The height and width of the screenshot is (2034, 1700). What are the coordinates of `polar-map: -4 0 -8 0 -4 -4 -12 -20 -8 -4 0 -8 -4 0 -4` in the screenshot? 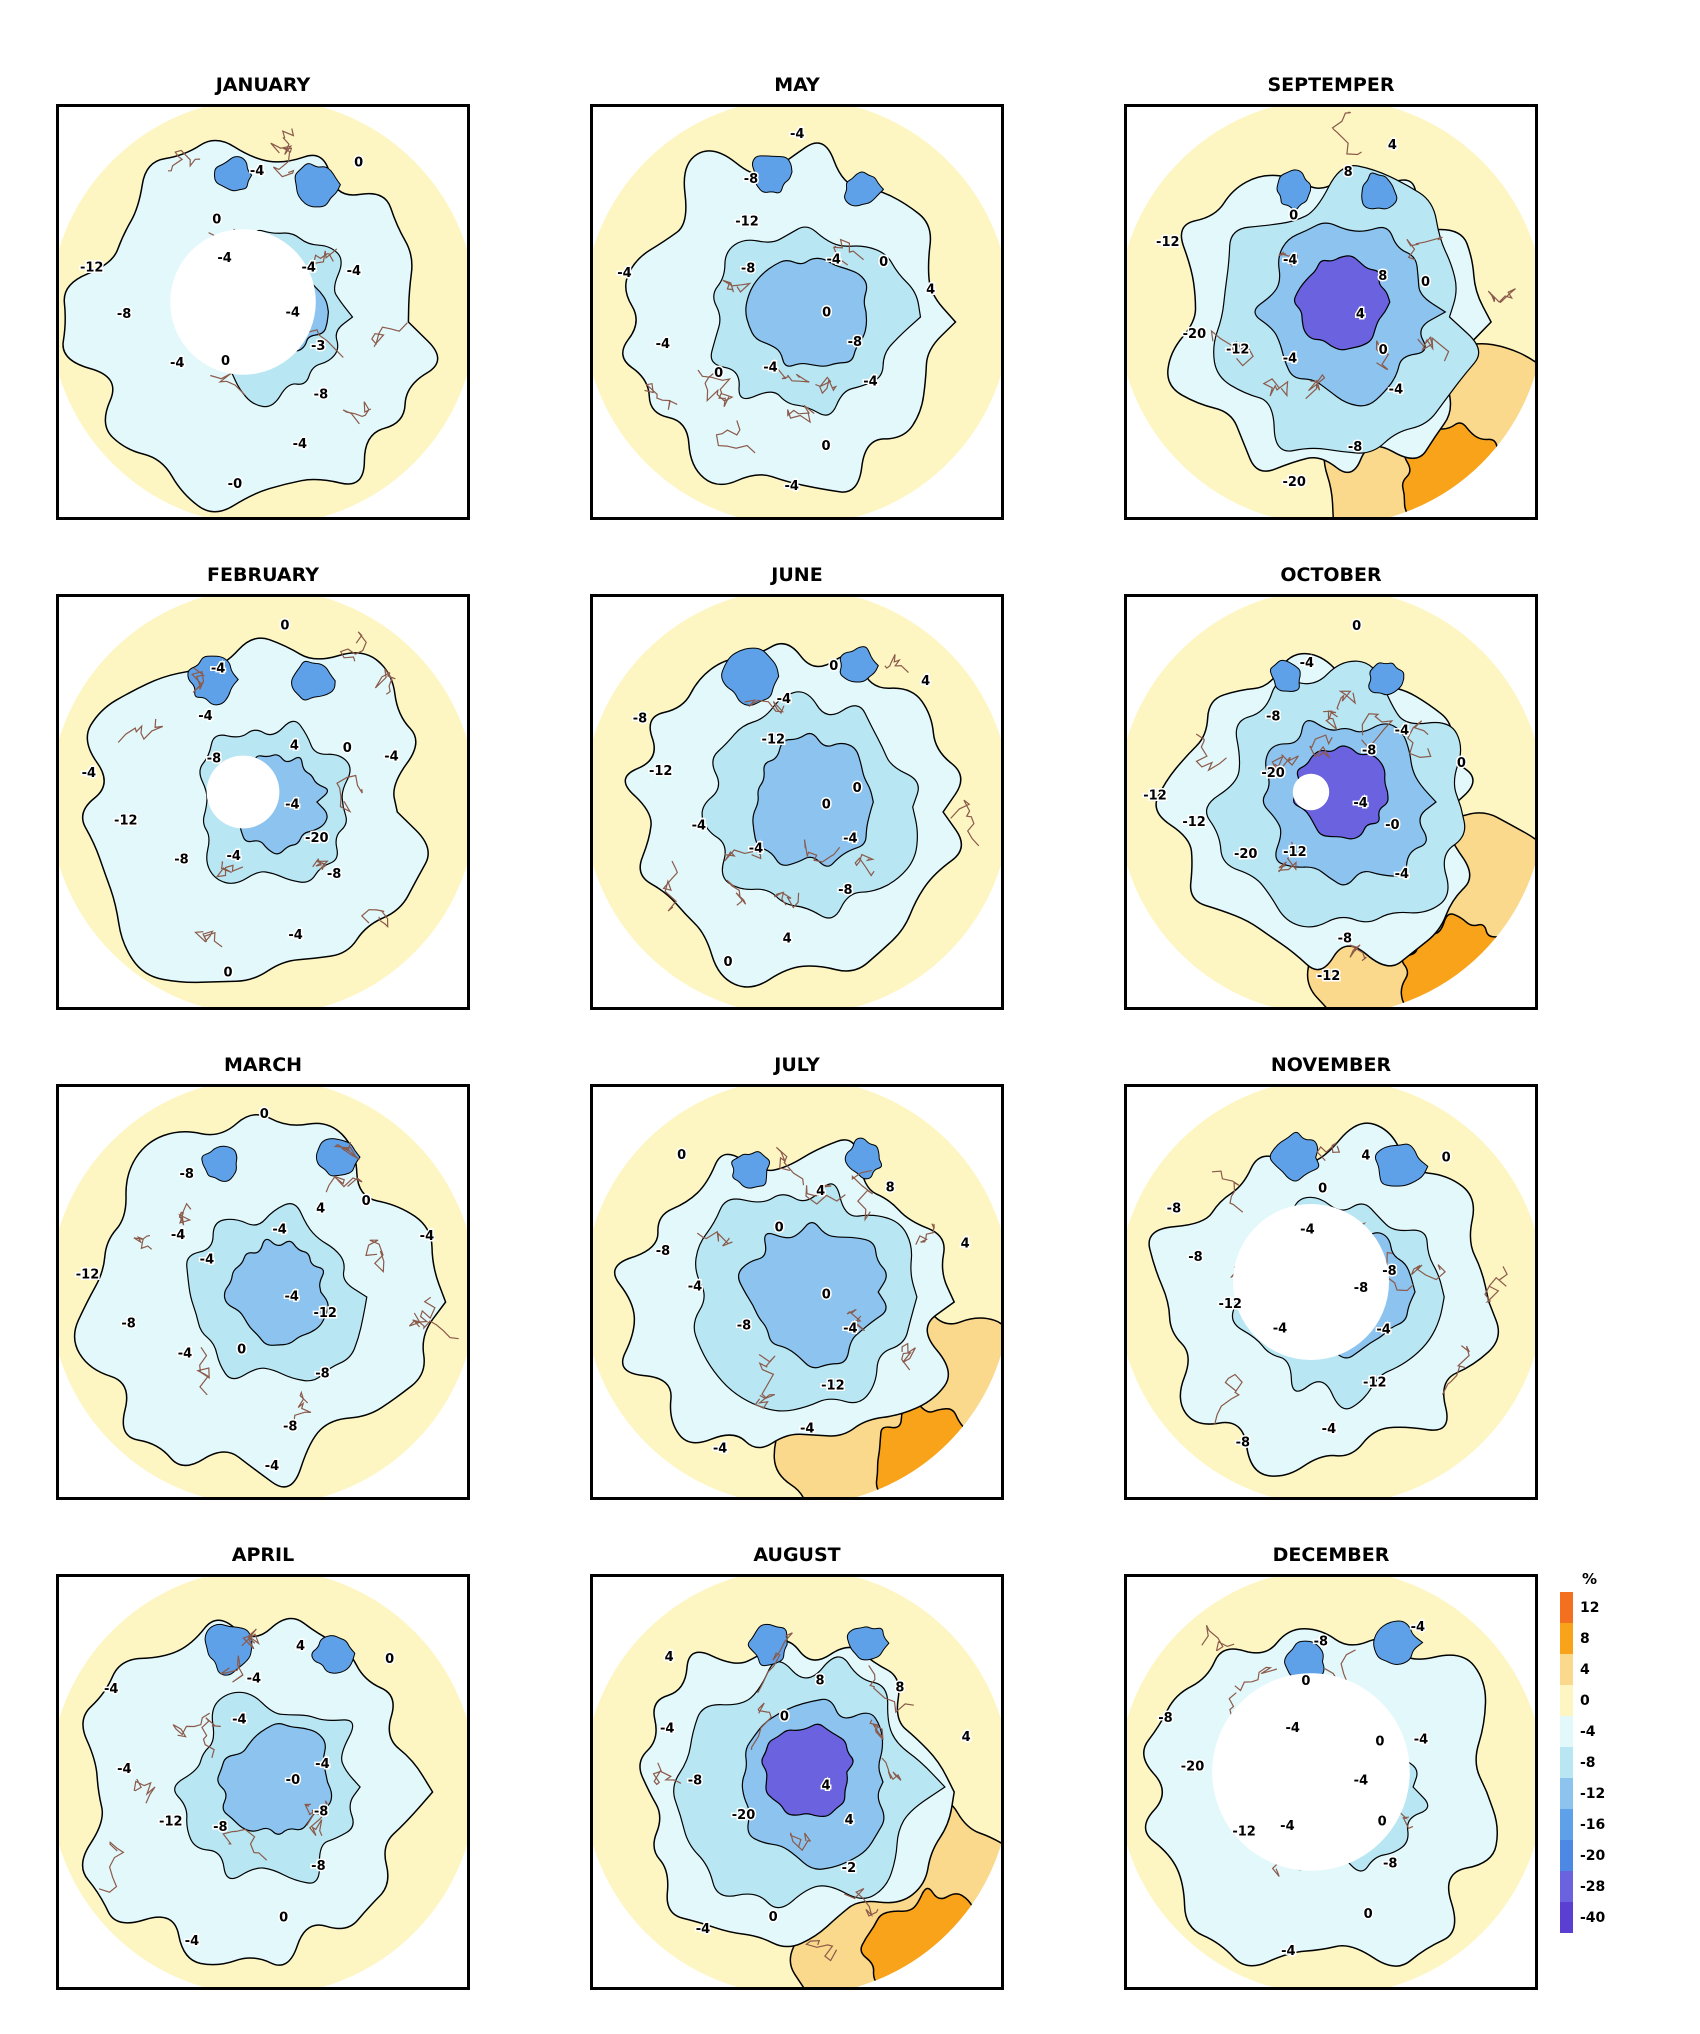 It's located at (1331, 1782).